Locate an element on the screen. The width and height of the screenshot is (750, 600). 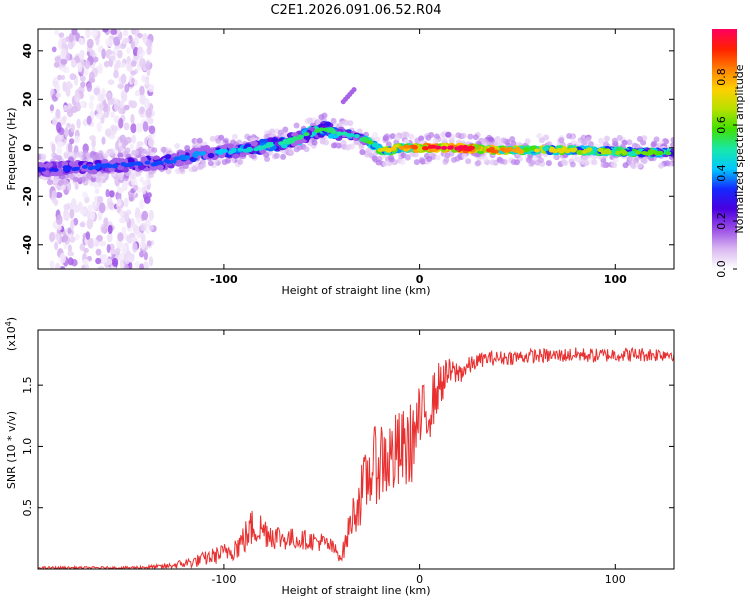
snr-multiplier-close: ) is located at coordinates (11, 319).